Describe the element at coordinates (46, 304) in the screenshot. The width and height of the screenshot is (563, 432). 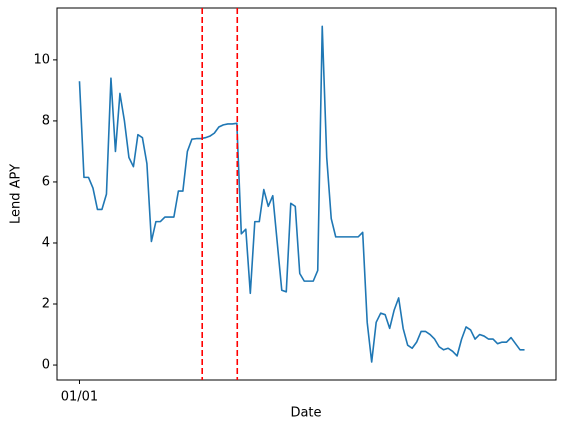
I see `y-tick-label: 2` at that location.